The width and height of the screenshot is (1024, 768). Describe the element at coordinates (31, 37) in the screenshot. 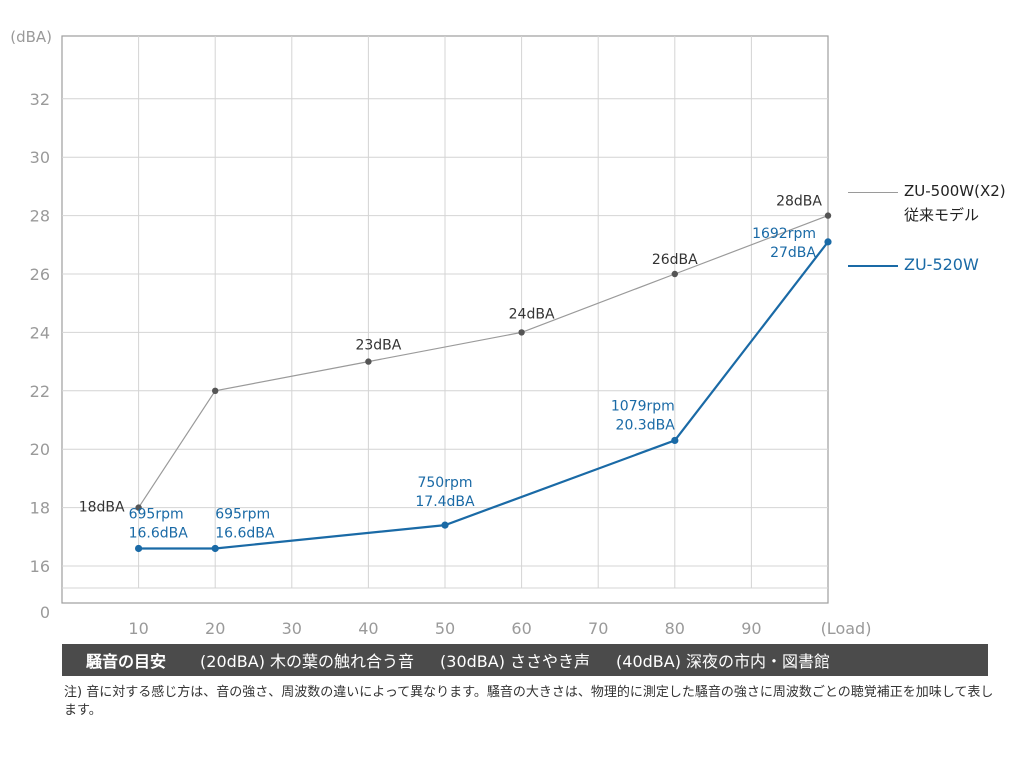

I see `y-axis-label: (dBA)` at that location.